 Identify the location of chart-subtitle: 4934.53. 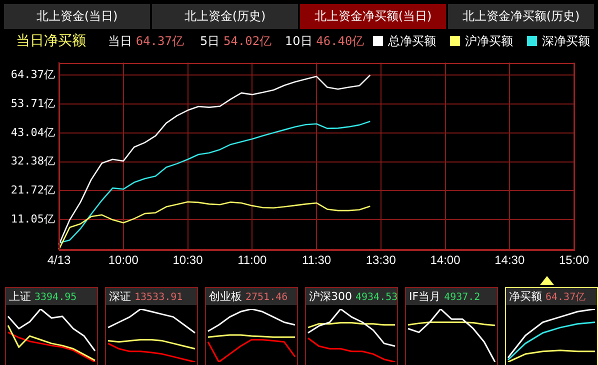
(377, 297).